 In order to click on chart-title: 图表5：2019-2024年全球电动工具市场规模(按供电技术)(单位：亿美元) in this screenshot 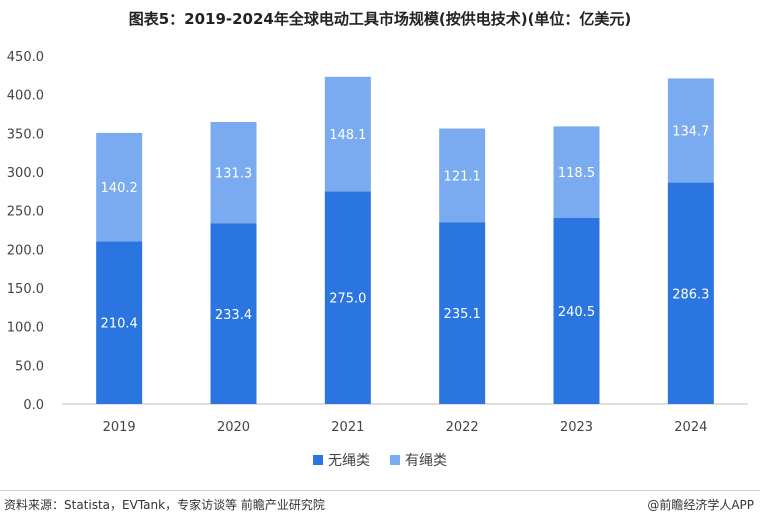, I will do `click(380, 19)`.